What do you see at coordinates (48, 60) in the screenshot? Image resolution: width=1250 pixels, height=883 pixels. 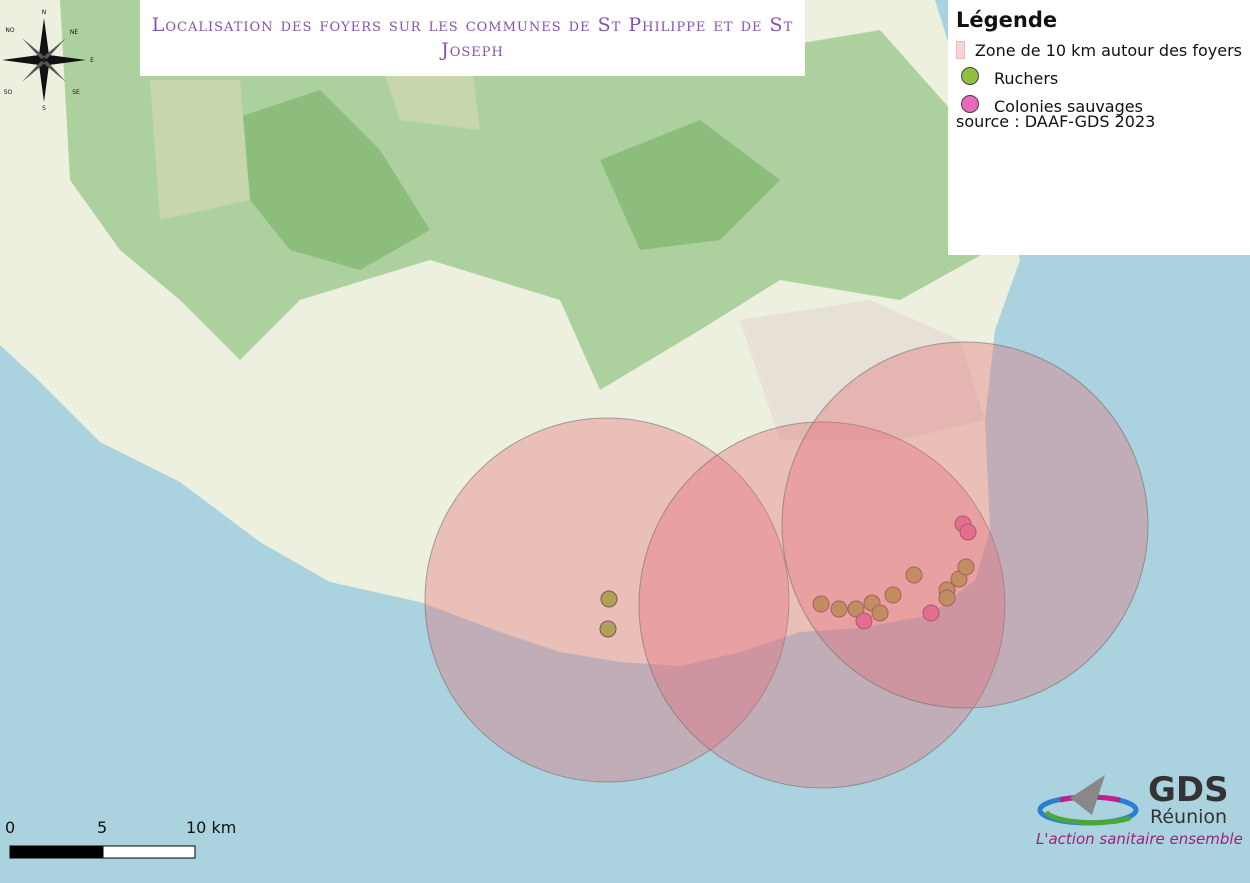 I see `compass: N NE E SE S SO O NO` at bounding box center [48, 60].